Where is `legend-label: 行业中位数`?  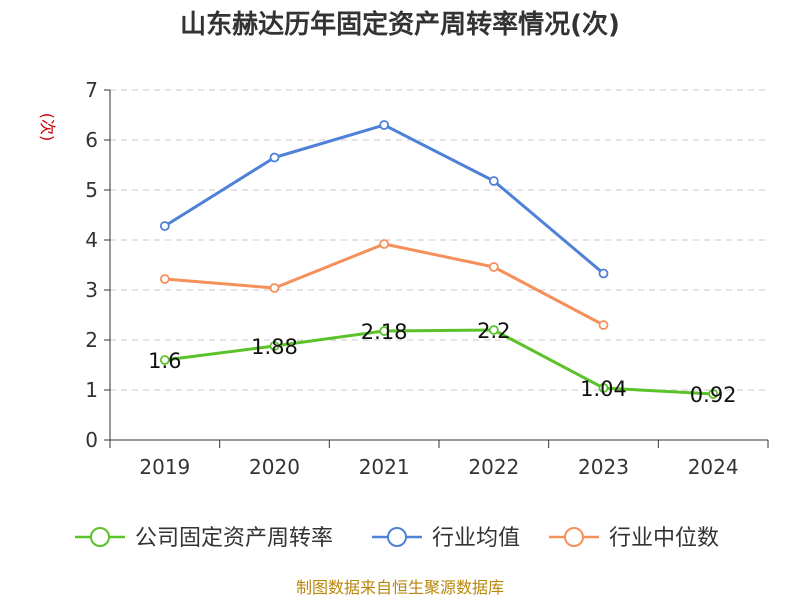
legend-label: 行业中位数 is located at coordinates (664, 538).